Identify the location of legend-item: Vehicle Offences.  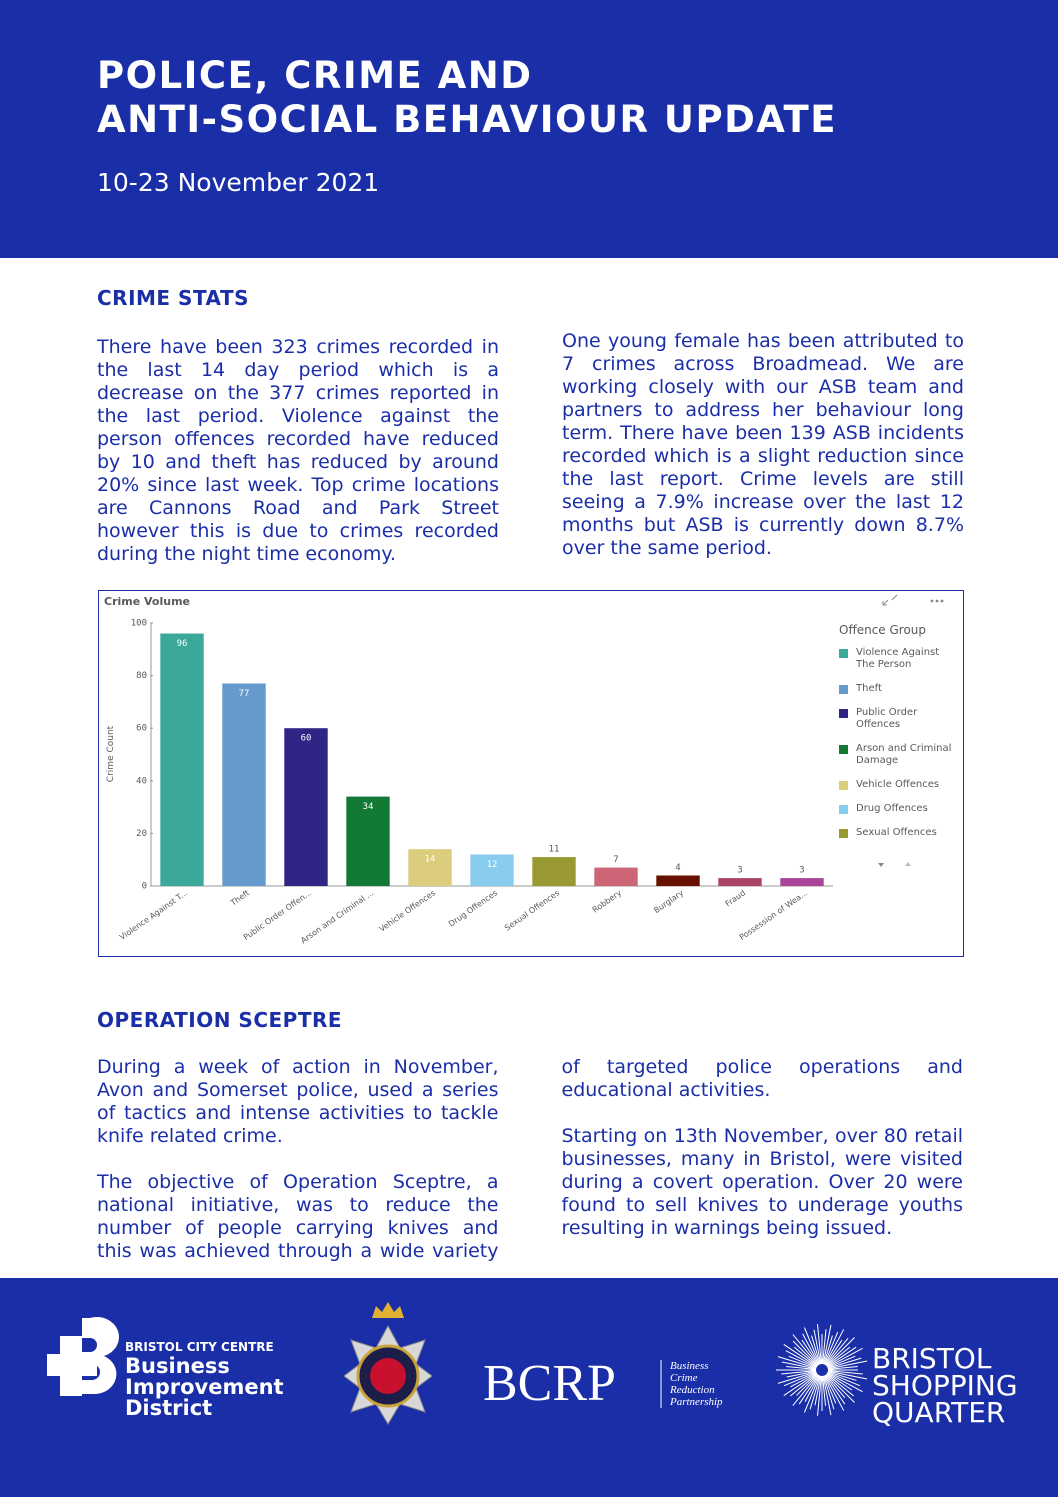
(898, 785).